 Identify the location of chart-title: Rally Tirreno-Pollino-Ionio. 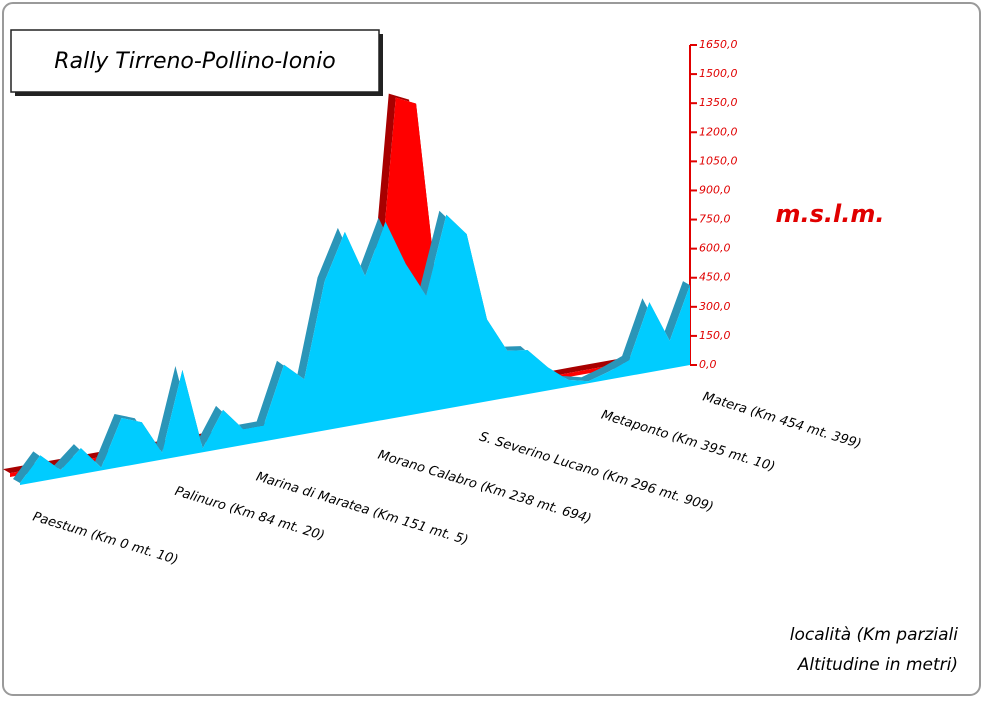
(194, 61).